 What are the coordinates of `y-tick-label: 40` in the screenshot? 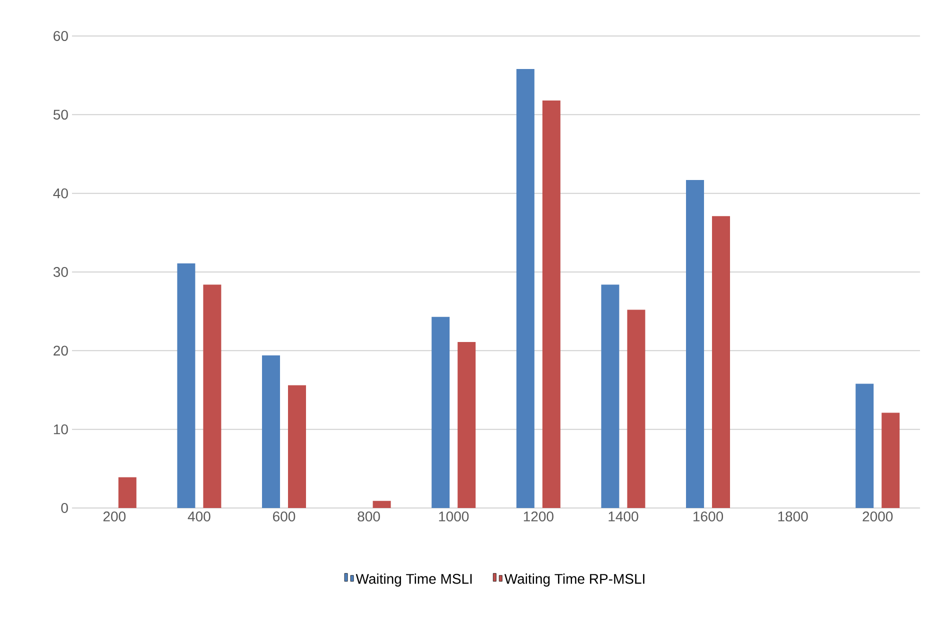 It's located at (60, 193).